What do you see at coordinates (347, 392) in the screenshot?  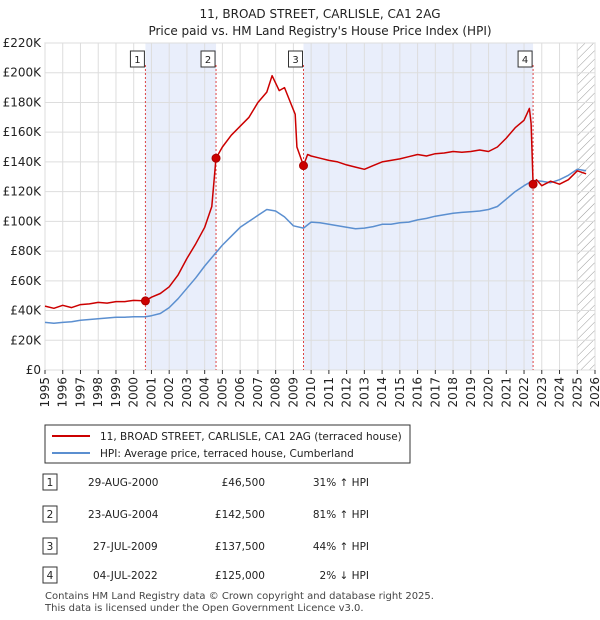 I see `x-tick-label: 2012` at bounding box center [347, 392].